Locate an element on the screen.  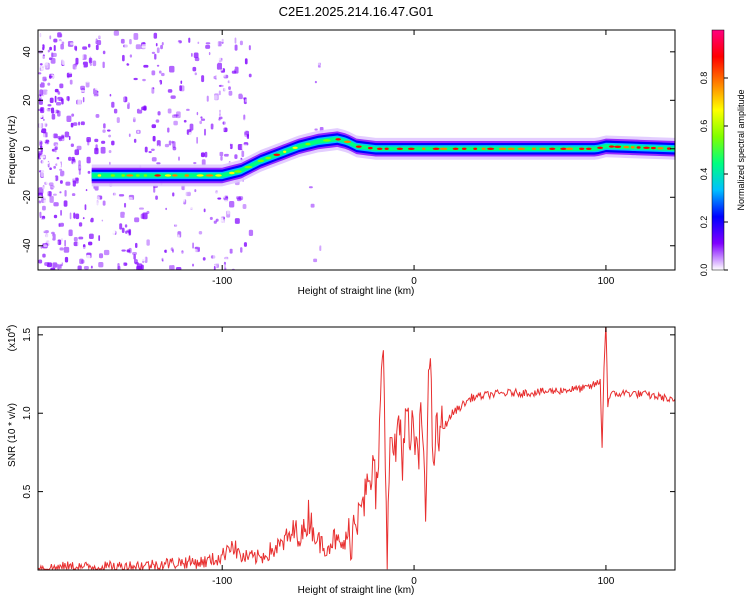
colorbar-ticks: 0.0 0.2 0.4 0.6 0.8 is located at coordinates (713, 174).